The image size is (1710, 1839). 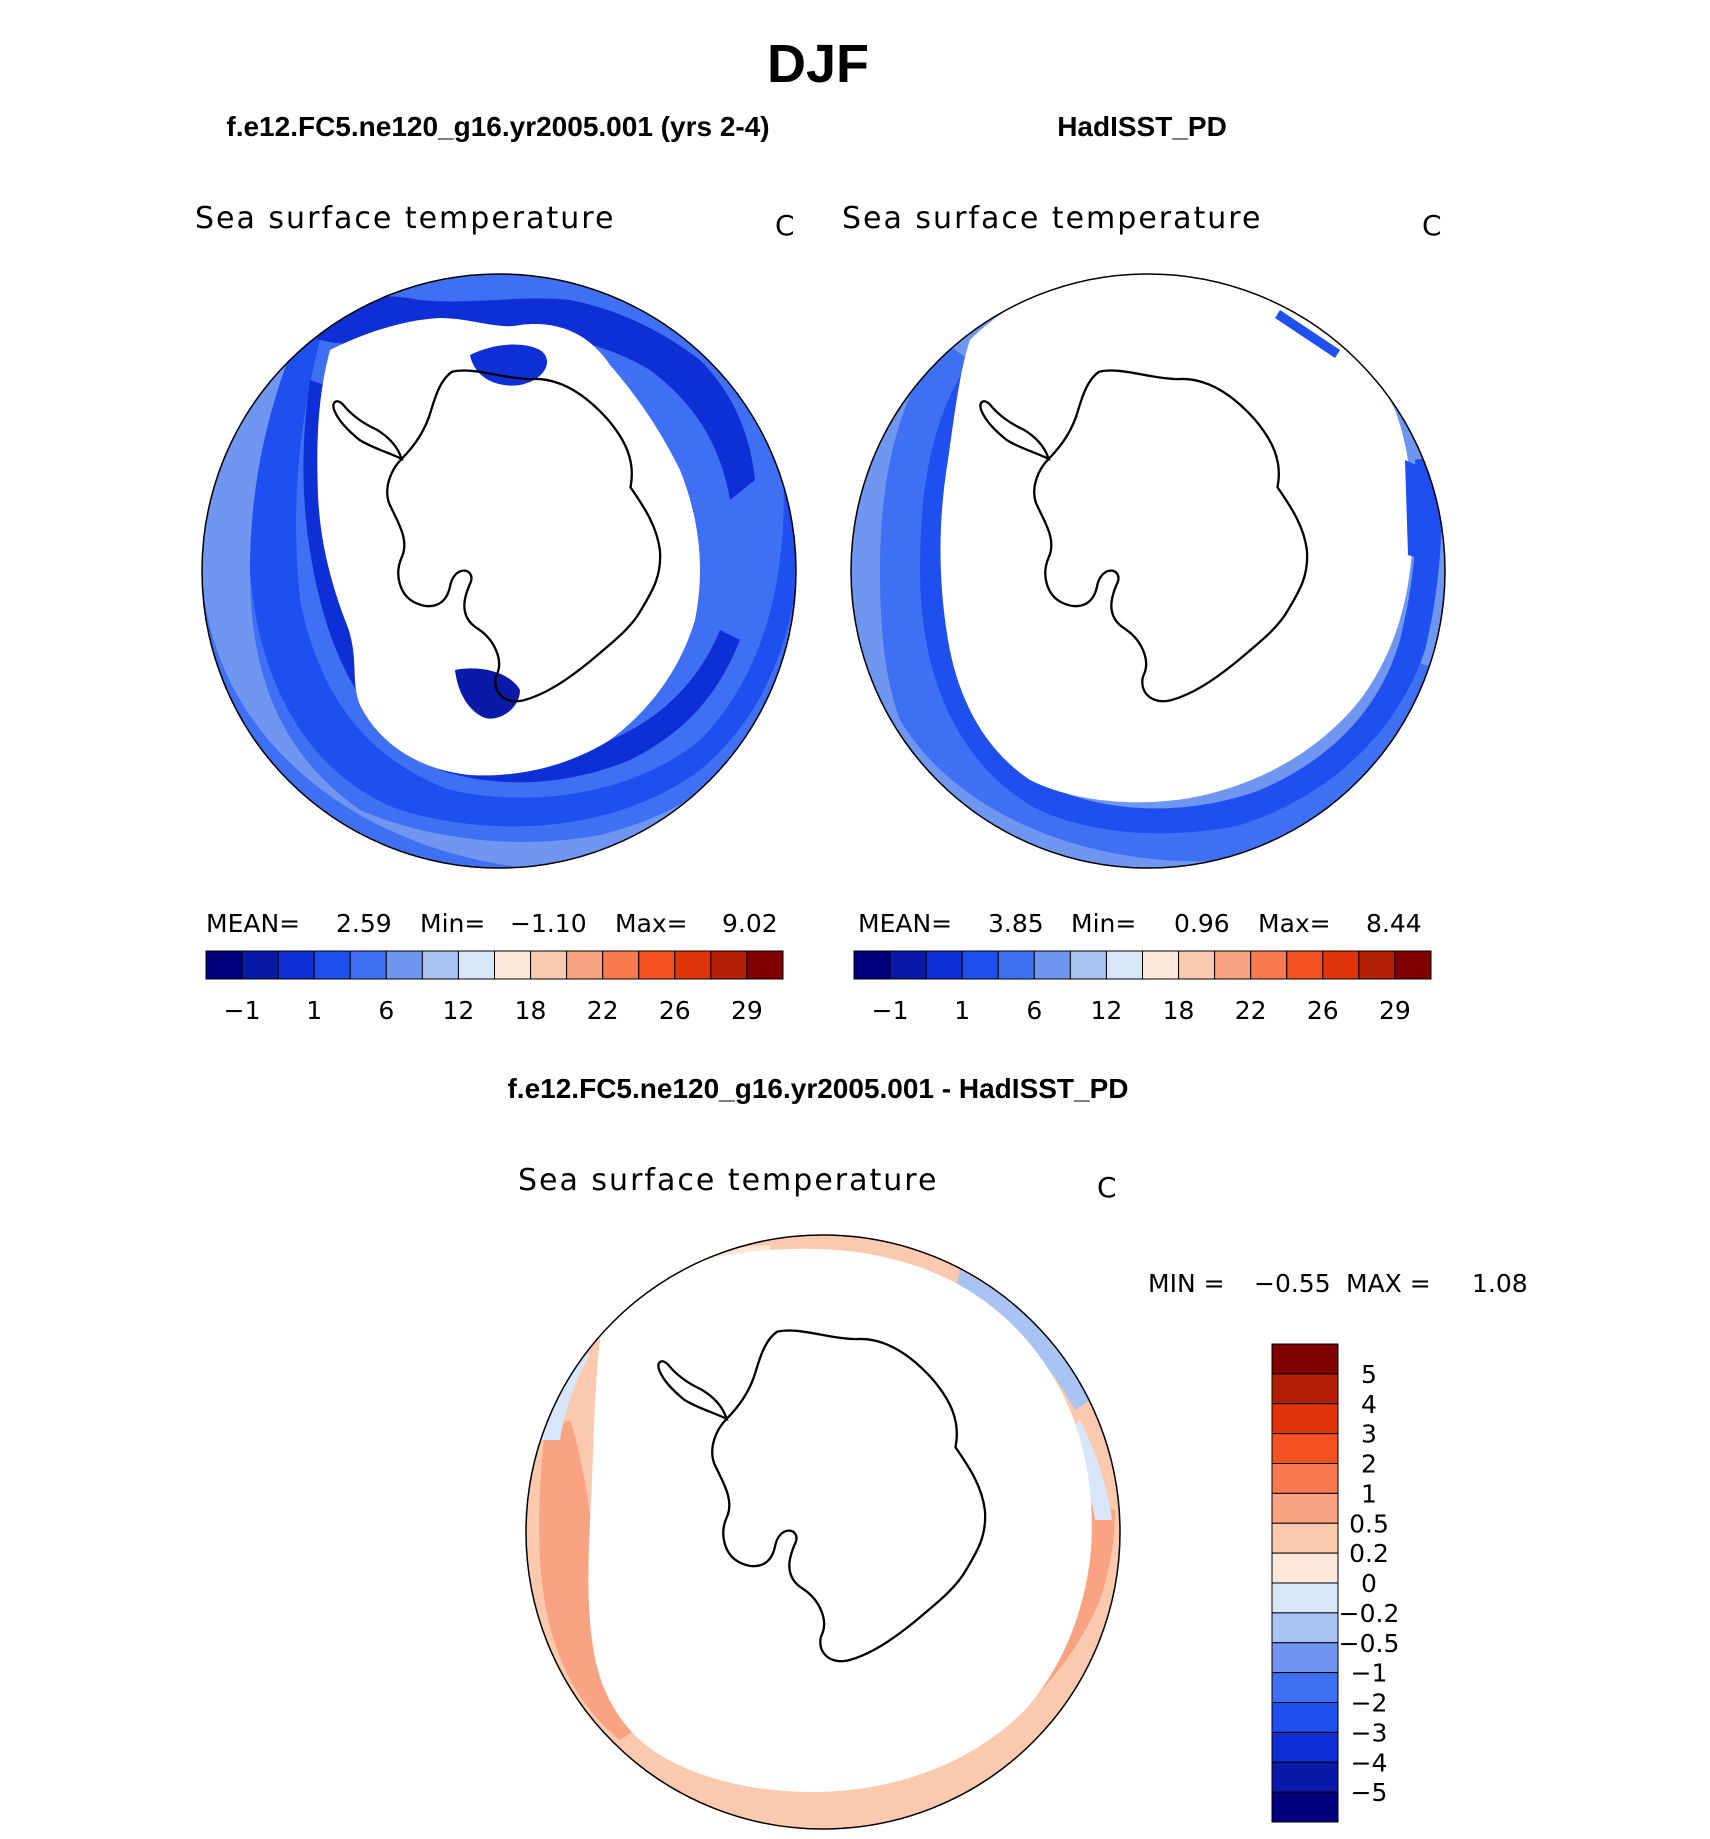 What do you see at coordinates (1369, 1523) in the screenshot?
I see `colorbar-tick-label: 0.5` at bounding box center [1369, 1523].